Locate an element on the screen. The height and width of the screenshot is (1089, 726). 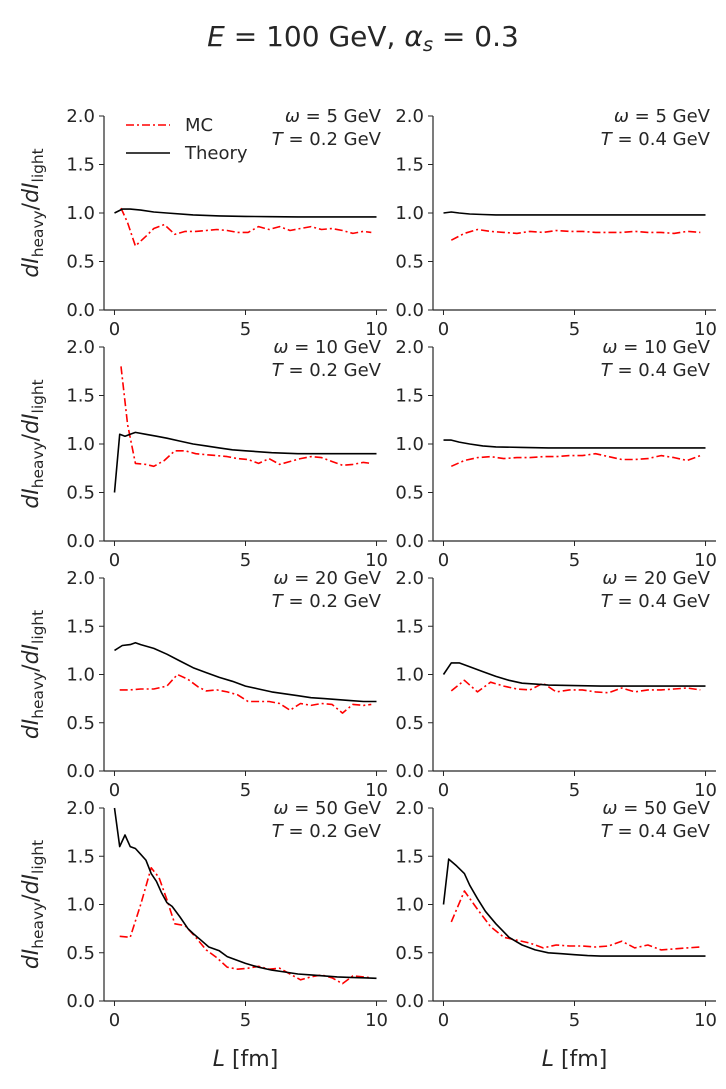
legend: MC Theory is located at coordinates (187, 139).